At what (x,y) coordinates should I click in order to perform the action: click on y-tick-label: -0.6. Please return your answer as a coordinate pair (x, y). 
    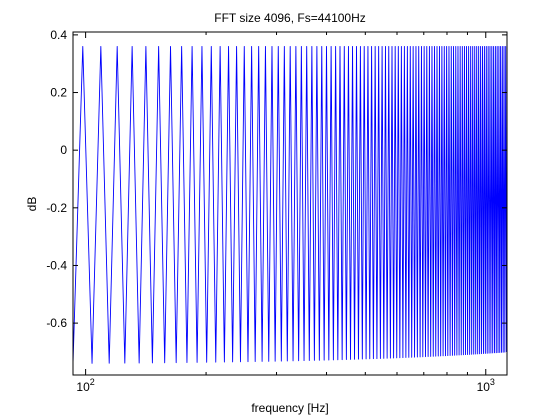
    Looking at the image, I should click on (56, 323).